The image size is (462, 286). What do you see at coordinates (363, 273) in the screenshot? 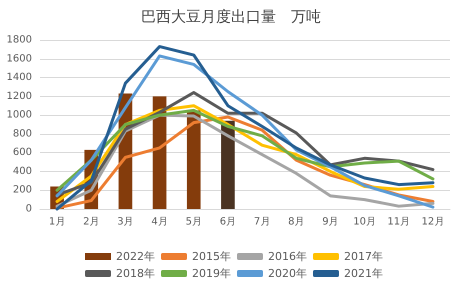
I see `legend-label: 2021年` at bounding box center [363, 273].